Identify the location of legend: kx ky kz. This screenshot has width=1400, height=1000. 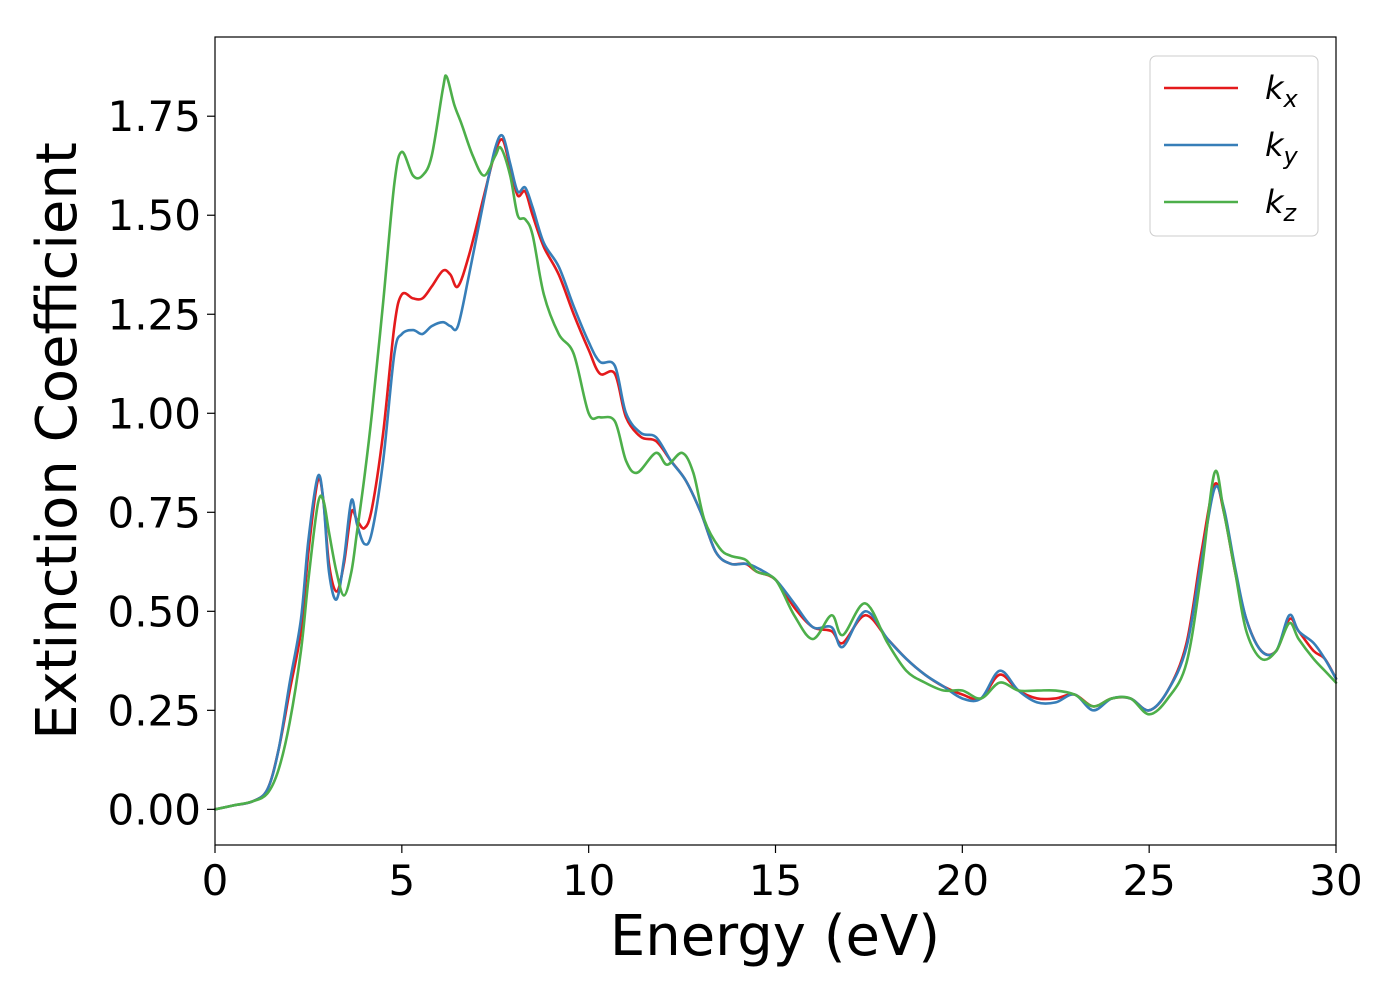
(1234, 146).